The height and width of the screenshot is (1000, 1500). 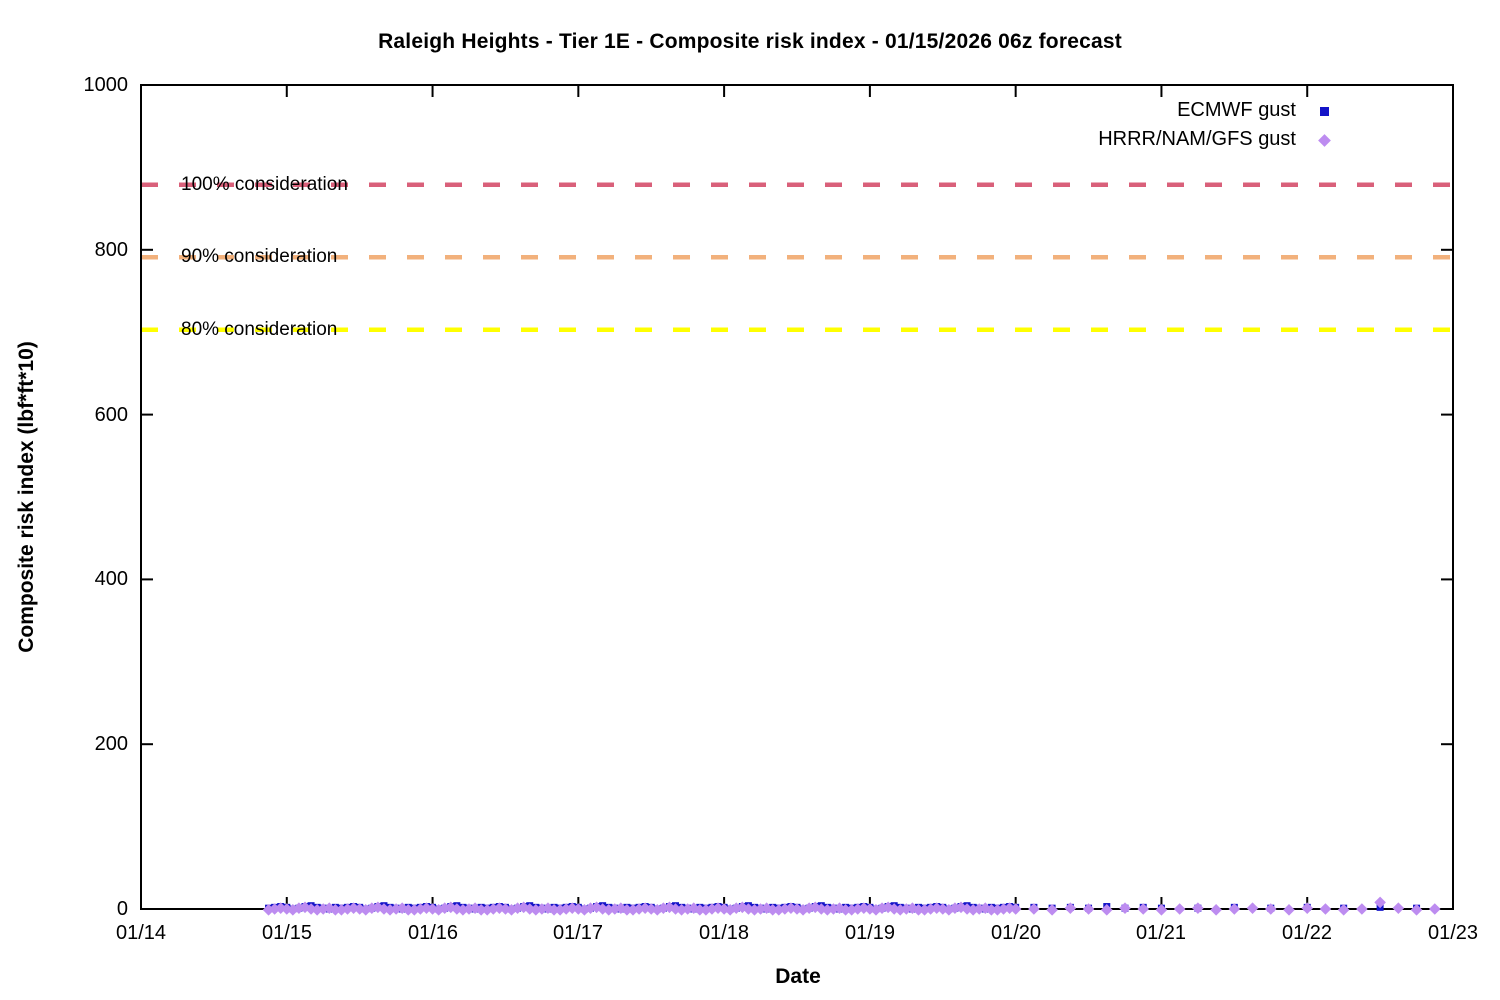 I want to click on diamond-marker-icon, so click(x=1324, y=141).